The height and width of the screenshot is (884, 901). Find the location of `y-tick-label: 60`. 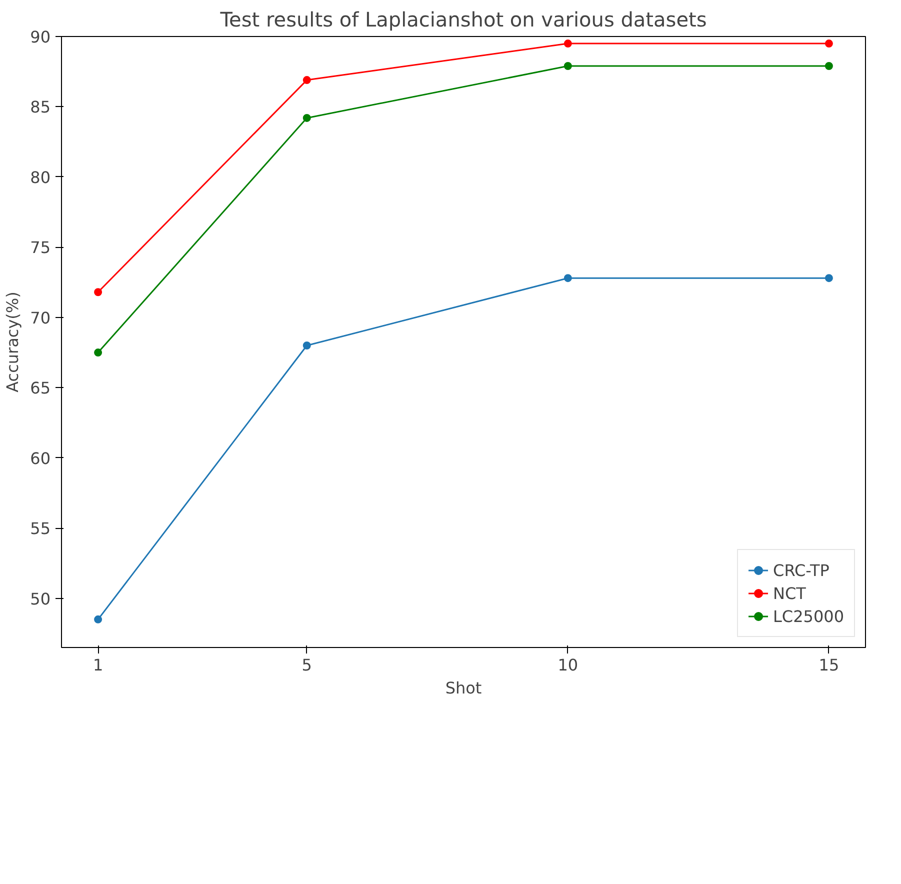

y-tick-label: 60 is located at coordinates (40, 458).